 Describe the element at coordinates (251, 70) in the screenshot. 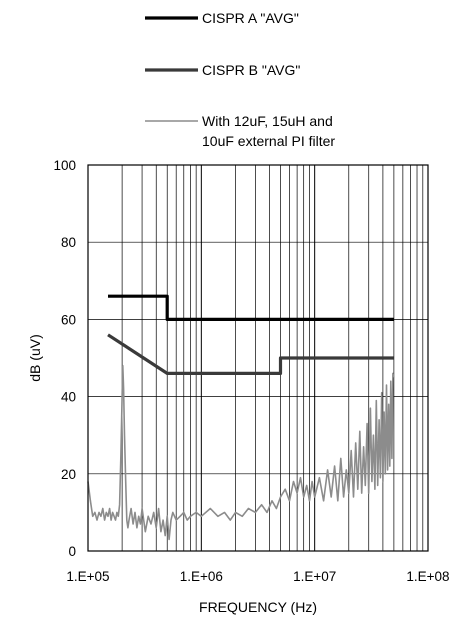

I see `legend-label: CISPR B "AVG"` at that location.